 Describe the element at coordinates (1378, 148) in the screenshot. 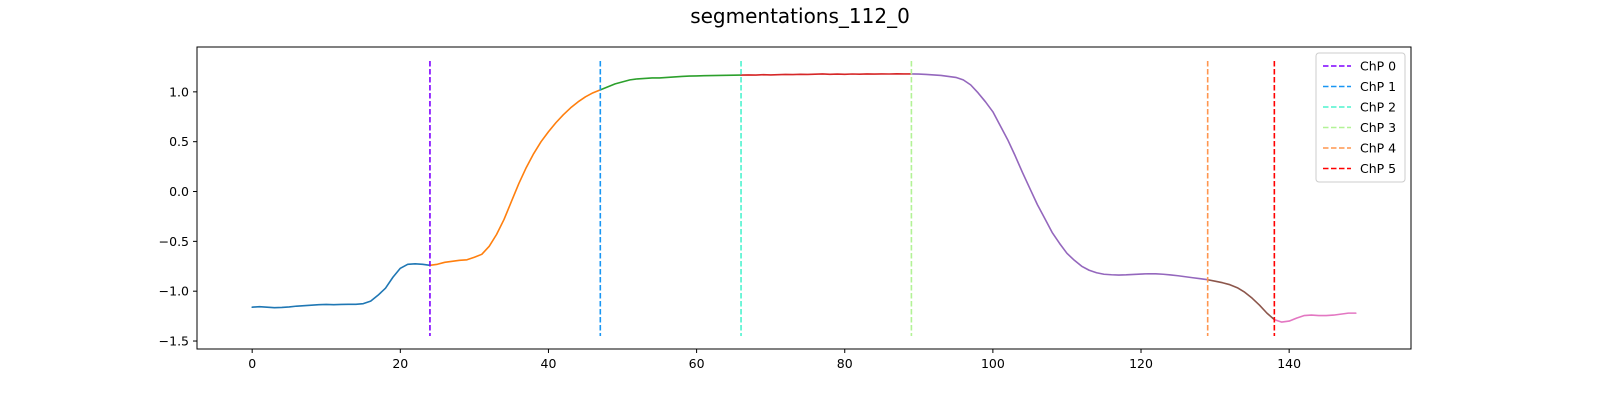

I see `legend-label-4: ChP 4` at that location.